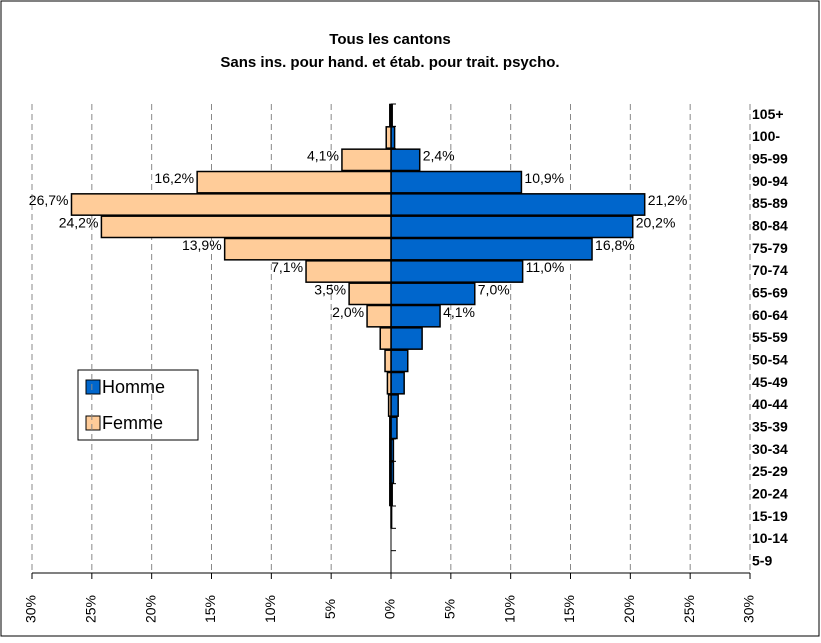  Describe the element at coordinates (330, 290) in the screenshot. I see `data-label: 3,5%` at that location.